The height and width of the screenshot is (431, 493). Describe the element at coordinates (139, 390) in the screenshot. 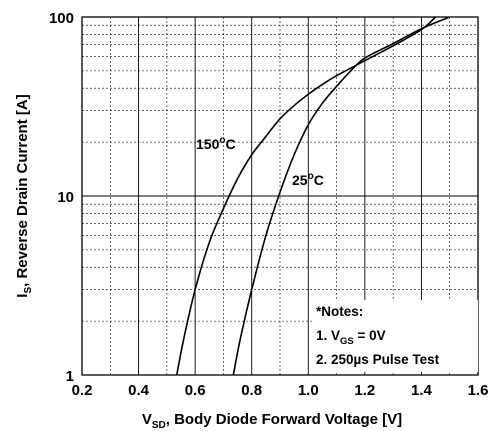

I see `x-tick-label: 0.4` at that location.